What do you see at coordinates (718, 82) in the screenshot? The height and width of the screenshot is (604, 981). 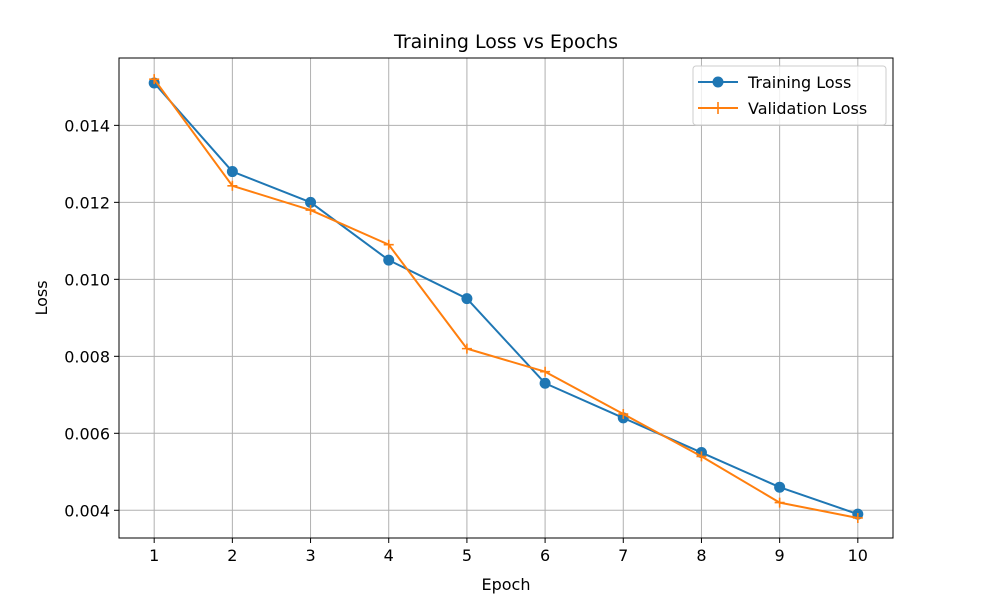 I see `legend-training-marker` at bounding box center [718, 82].